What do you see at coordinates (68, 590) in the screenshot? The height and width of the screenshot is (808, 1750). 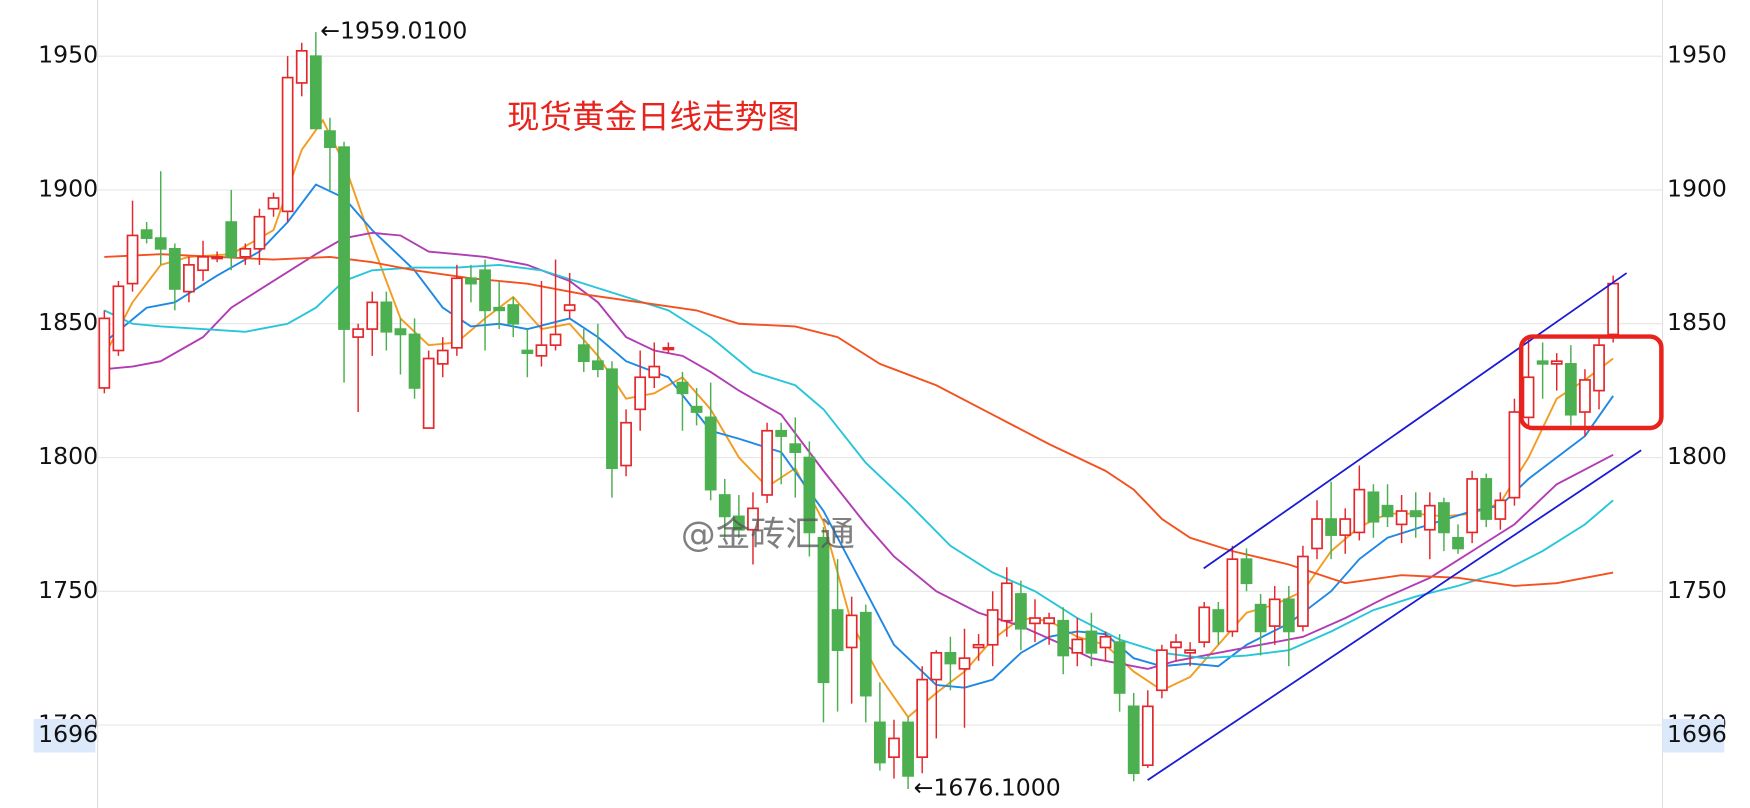 I see `y-tick-label: 1750` at bounding box center [68, 590].